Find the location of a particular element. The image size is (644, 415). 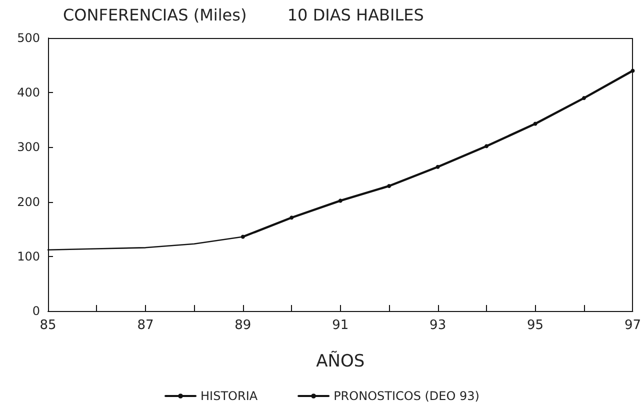

x-tick-label: 97 is located at coordinates (632, 325).